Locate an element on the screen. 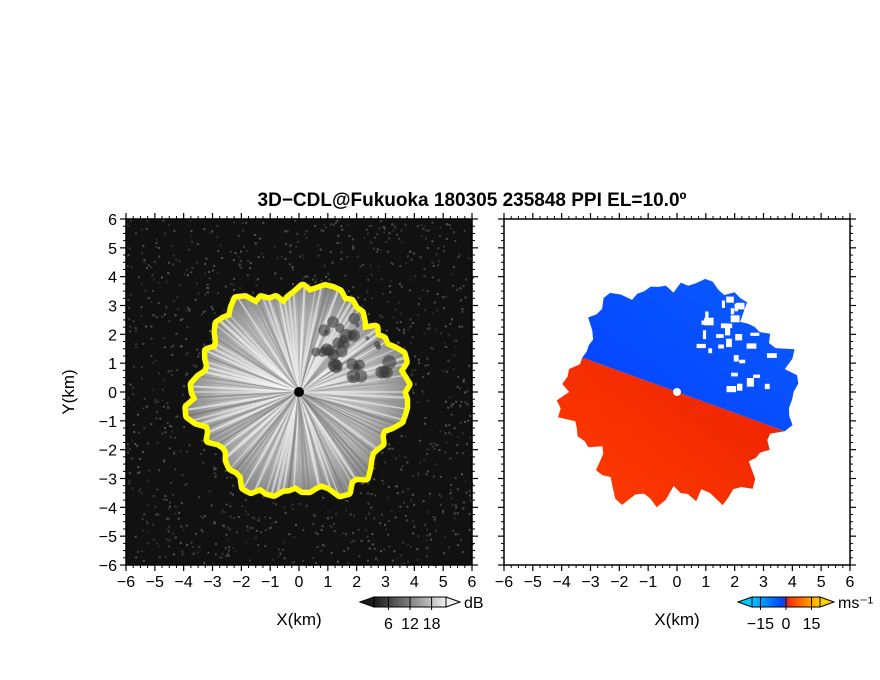 This screenshot has height=680, width=880. snr-low-patch is located at coordinates (357, 325).